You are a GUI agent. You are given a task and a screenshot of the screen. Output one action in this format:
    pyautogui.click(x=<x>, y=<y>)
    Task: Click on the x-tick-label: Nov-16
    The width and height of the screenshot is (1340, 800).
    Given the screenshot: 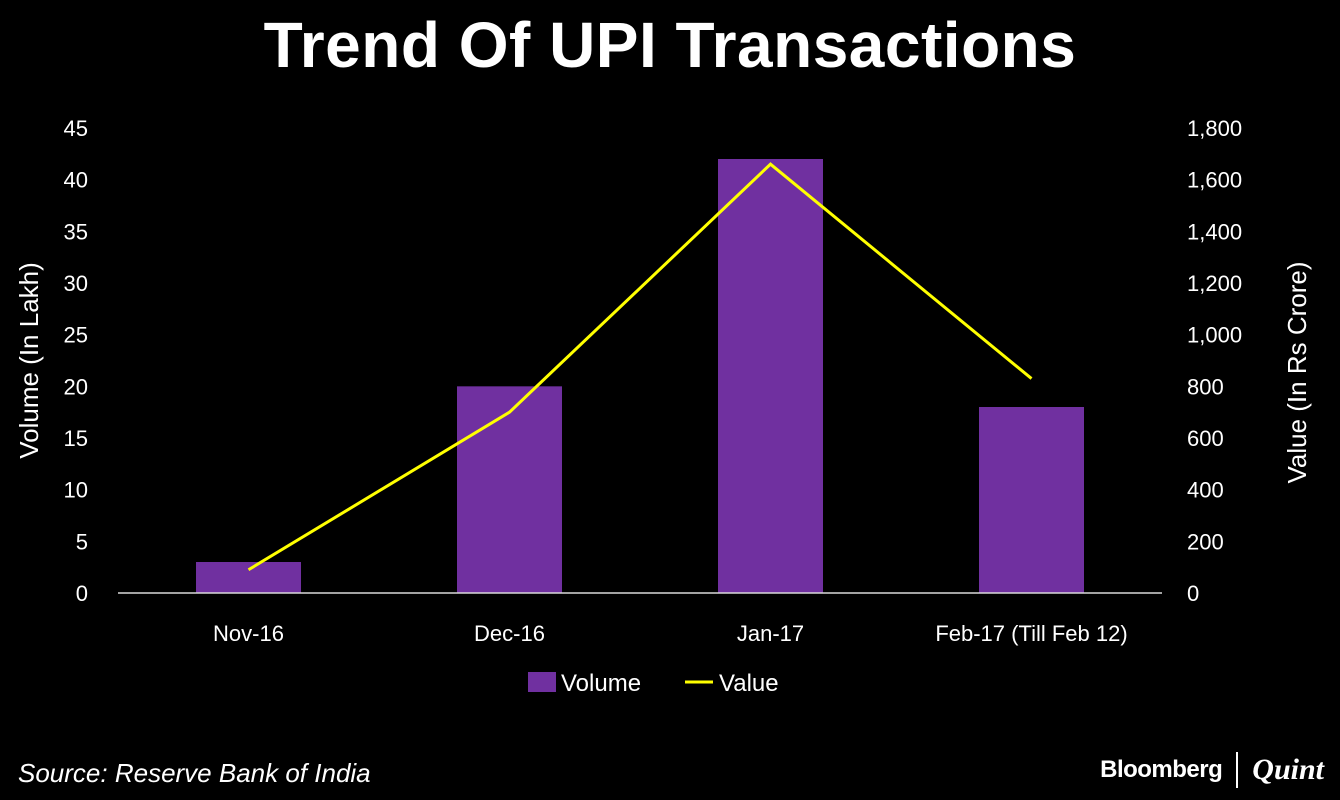 What is the action you would take?
    pyautogui.click(x=248, y=633)
    